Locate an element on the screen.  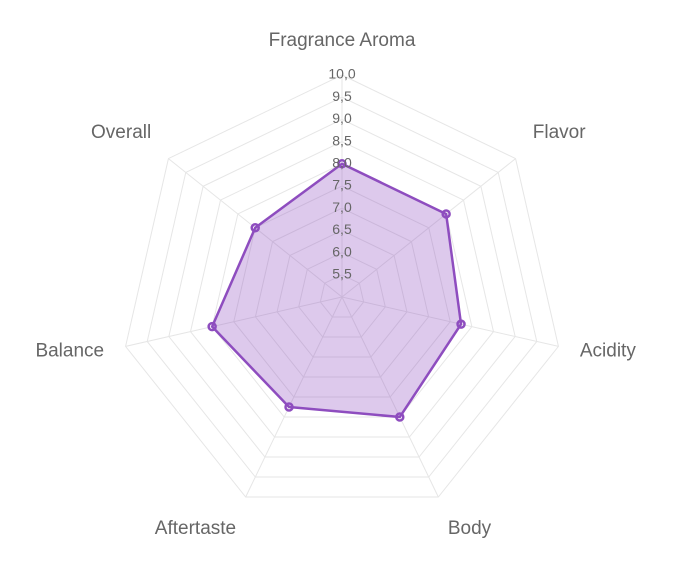
axis-label: Aftertaste is located at coordinates (195, 528).